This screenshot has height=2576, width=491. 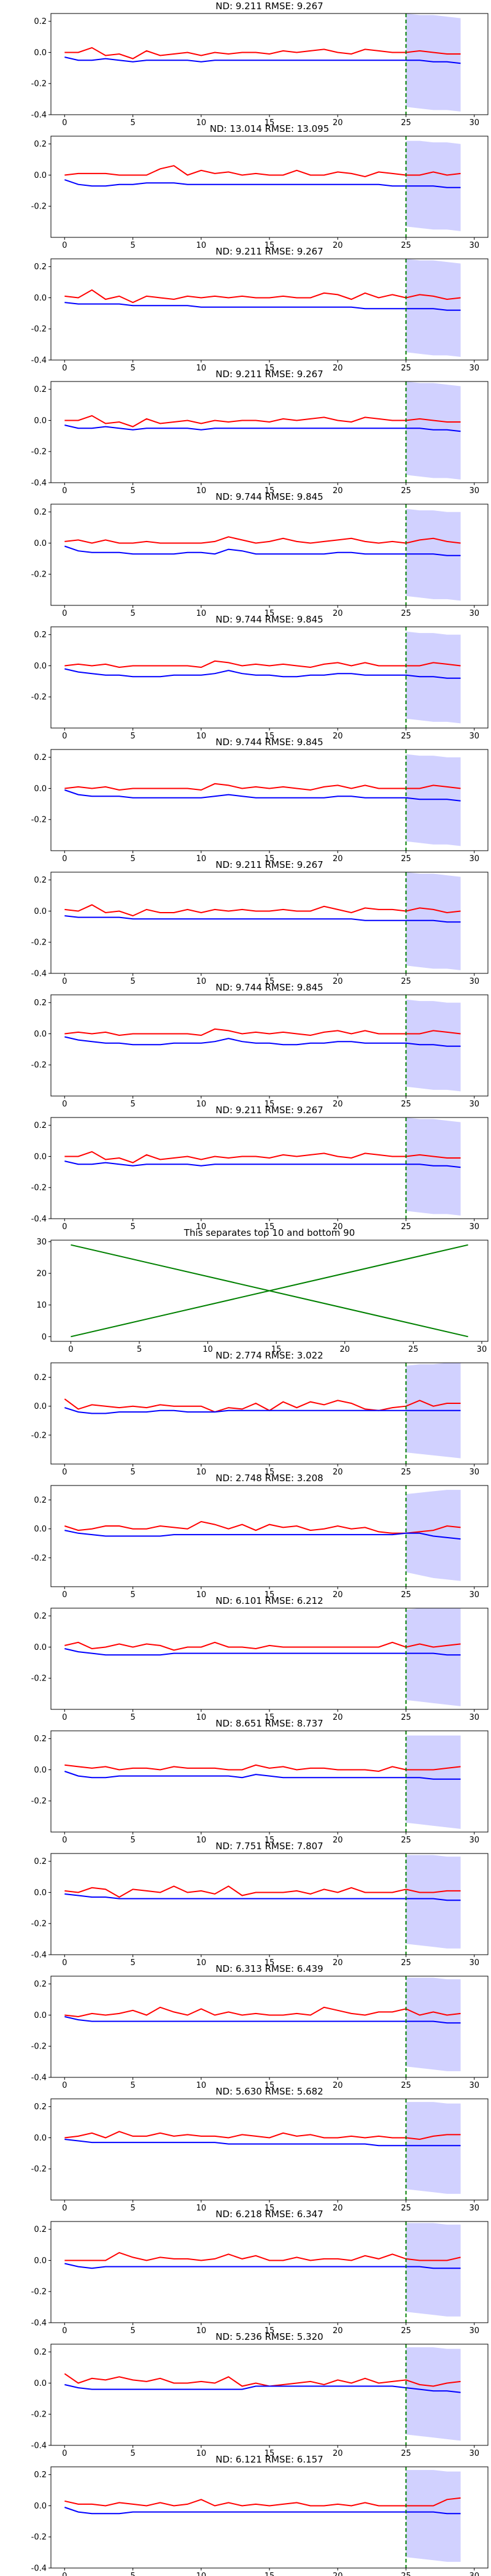 I want to click on chart-title: ND: 6.101 RMSE: 6.212, so click(x=269, y=1600).